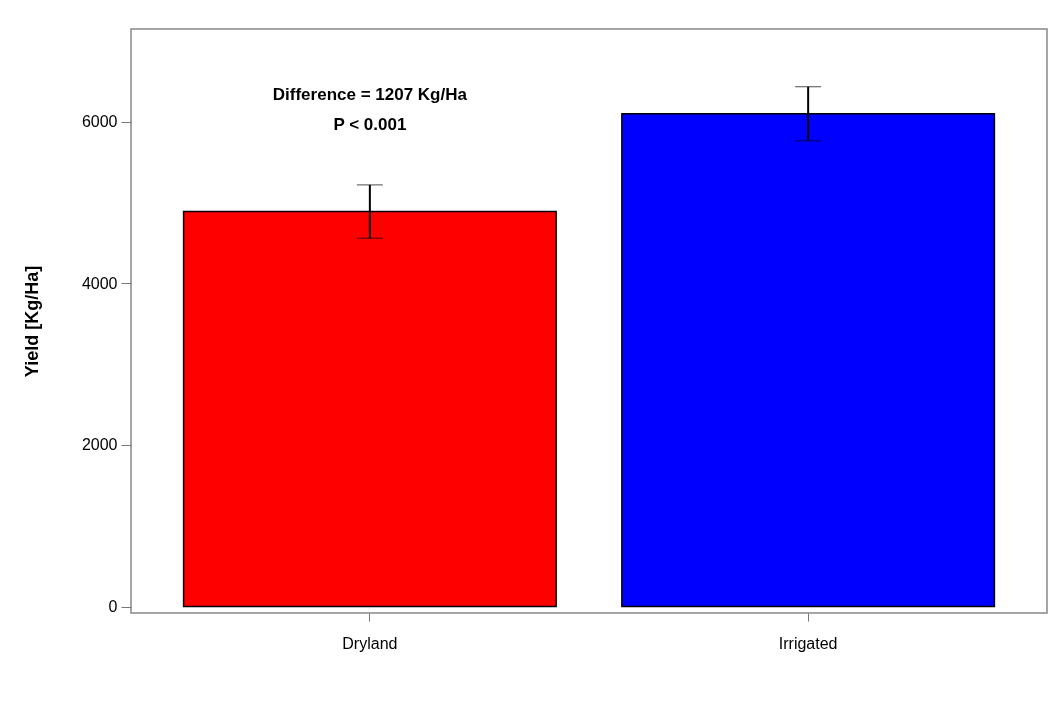 This screenshot has height=711, width=1050. I want to click on y-tick-label: 4000, so click(99, 283).